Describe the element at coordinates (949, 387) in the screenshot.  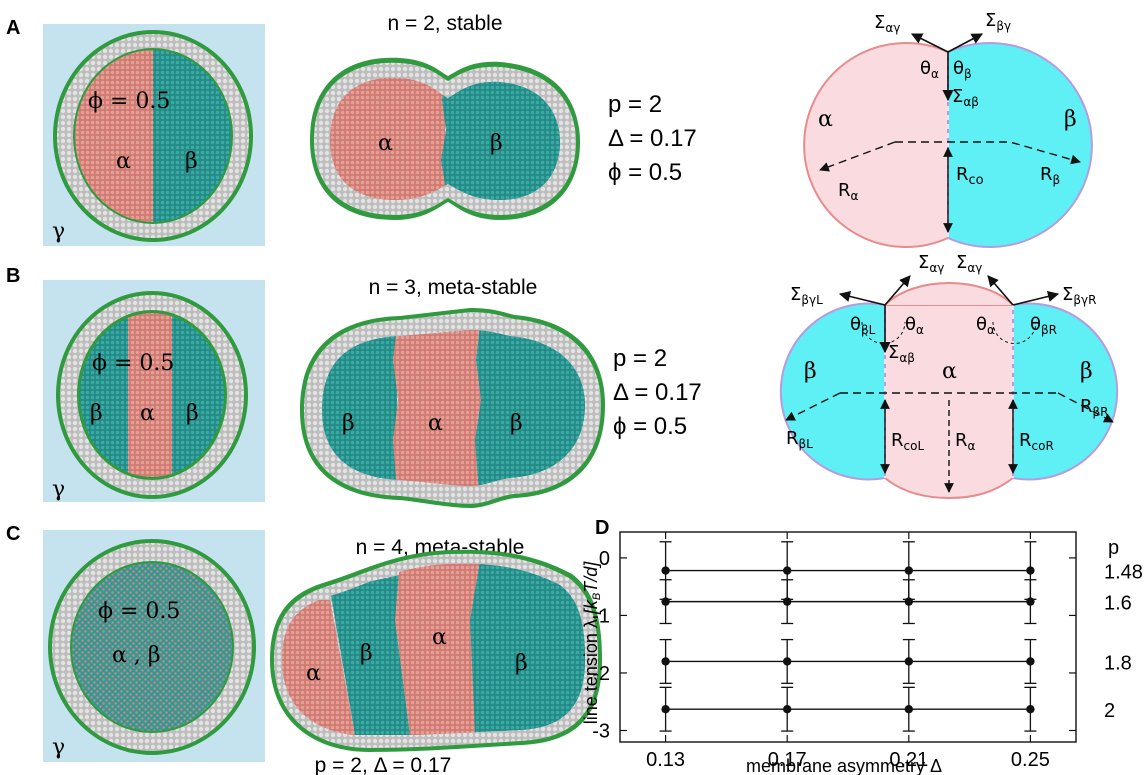
I see `schematic-b` at that location.